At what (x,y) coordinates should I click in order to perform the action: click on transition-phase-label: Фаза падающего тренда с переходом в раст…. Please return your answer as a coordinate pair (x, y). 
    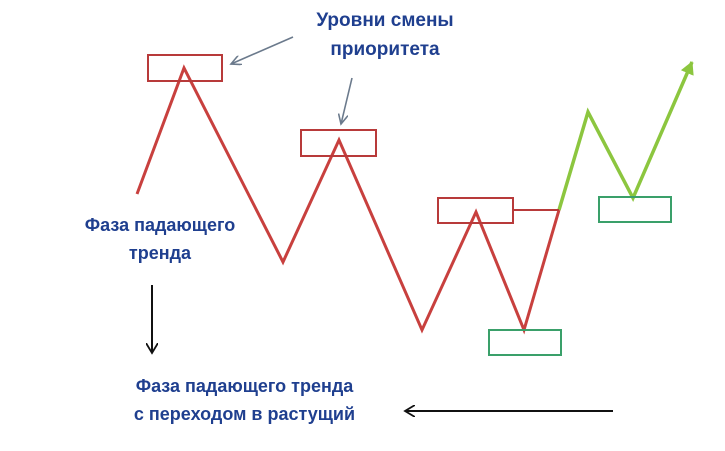
    Looking at the image, I should click on (244, 400).